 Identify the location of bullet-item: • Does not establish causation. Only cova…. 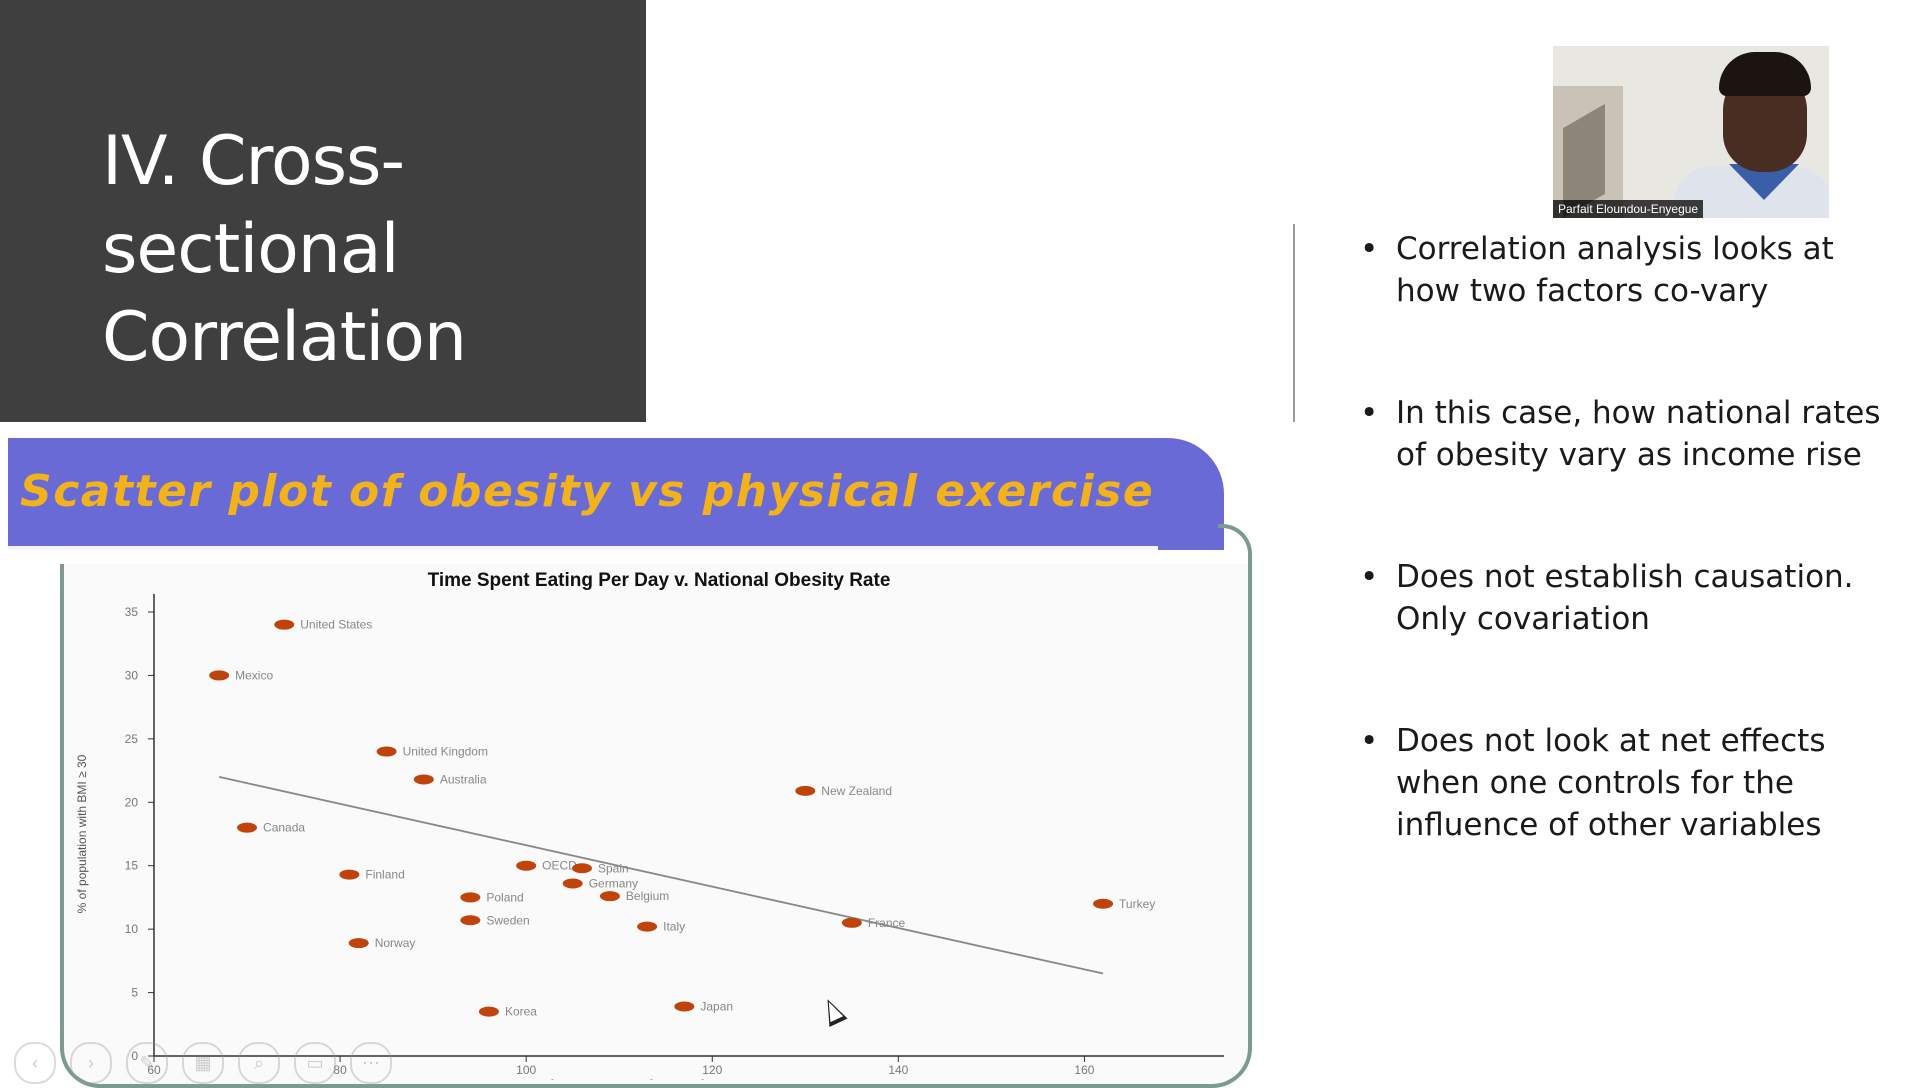
(1625, 598).